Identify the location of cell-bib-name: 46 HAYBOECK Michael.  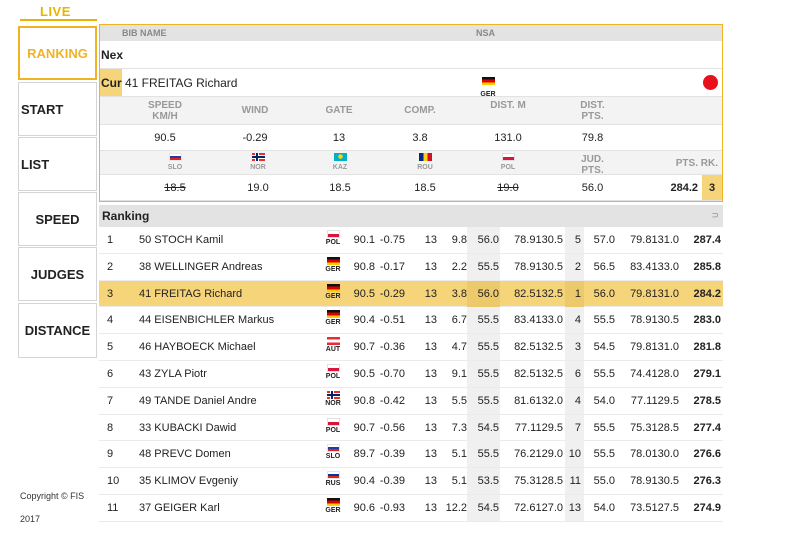
(197, 347).